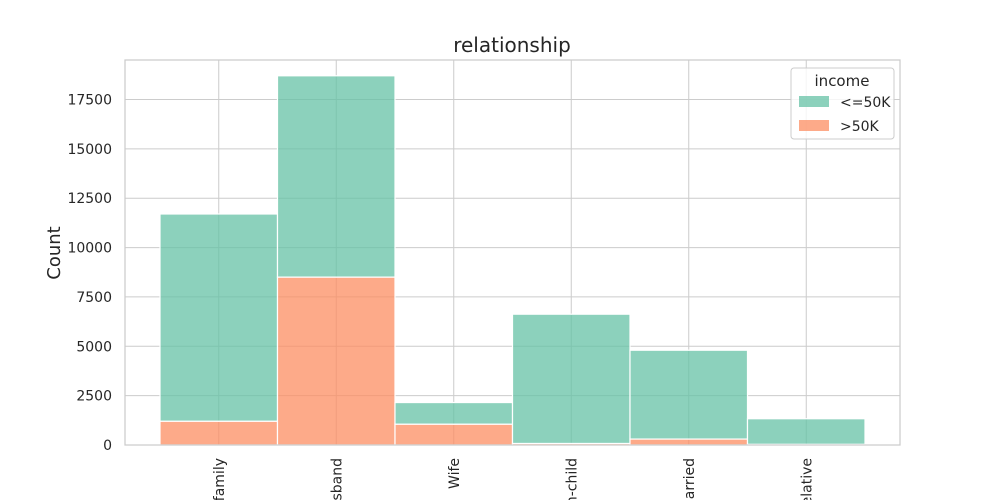 The height and width of the screenshot is (500, 1000). What do you see at coordinates (107, 446) in the screenshot?
I see `y-tick-label: 0` at bounding box center [107, 446].